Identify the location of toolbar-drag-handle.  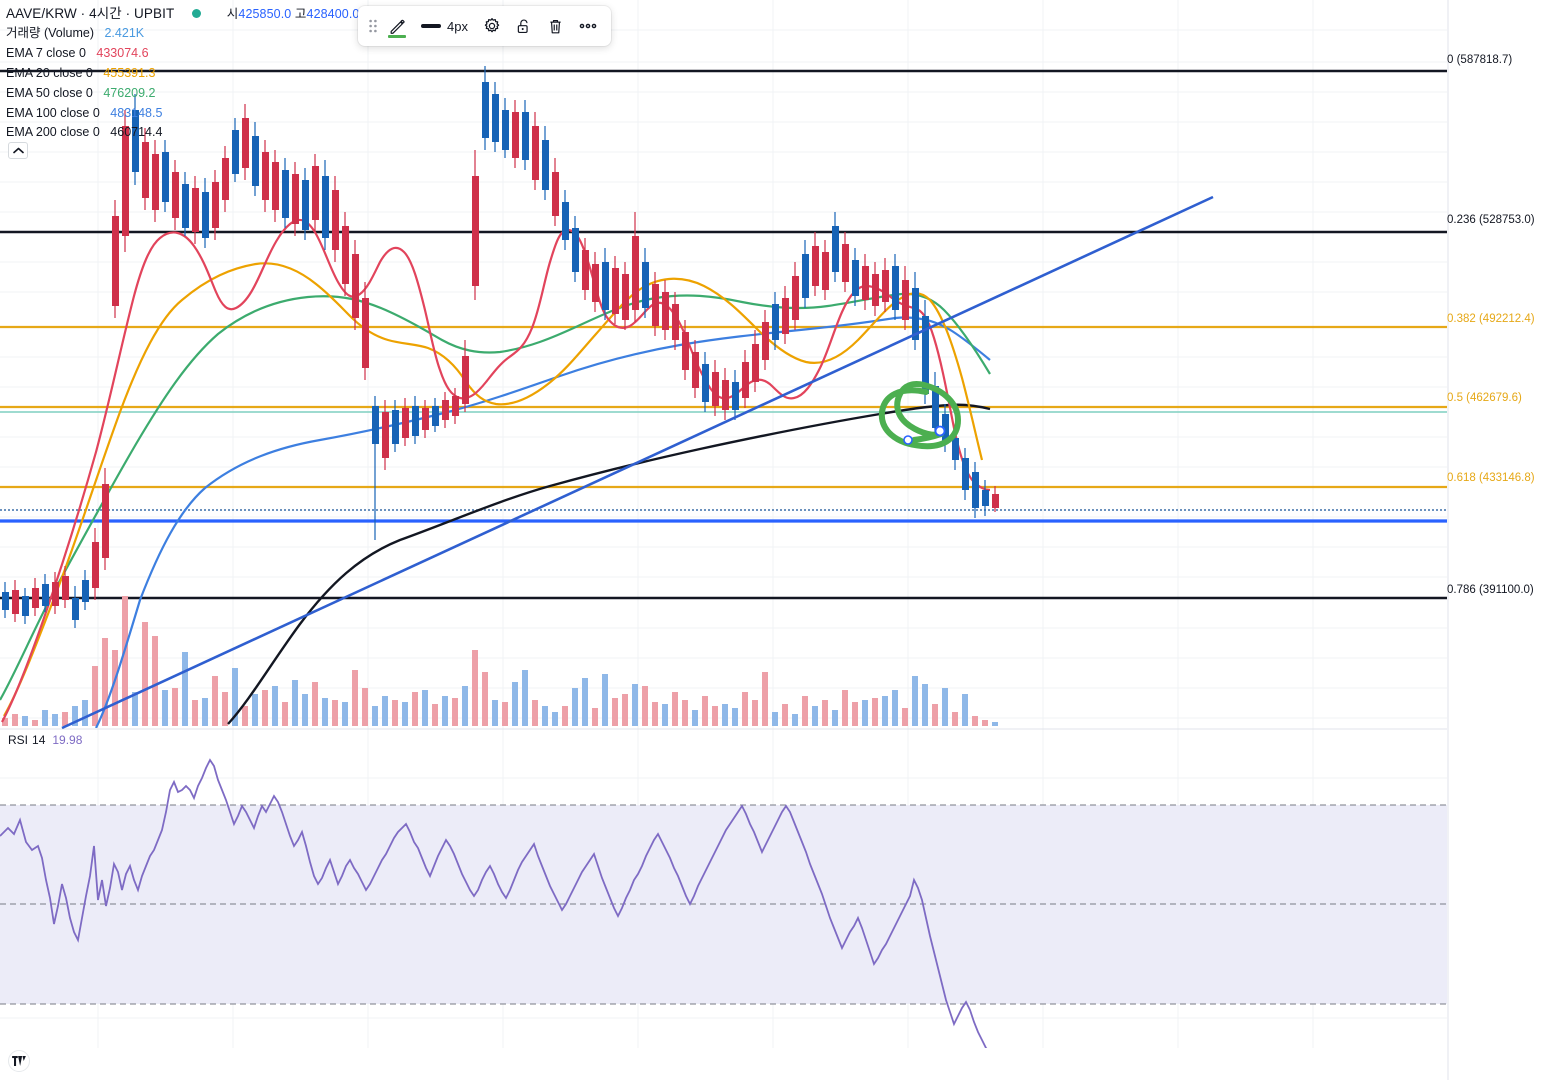
(373, 26).